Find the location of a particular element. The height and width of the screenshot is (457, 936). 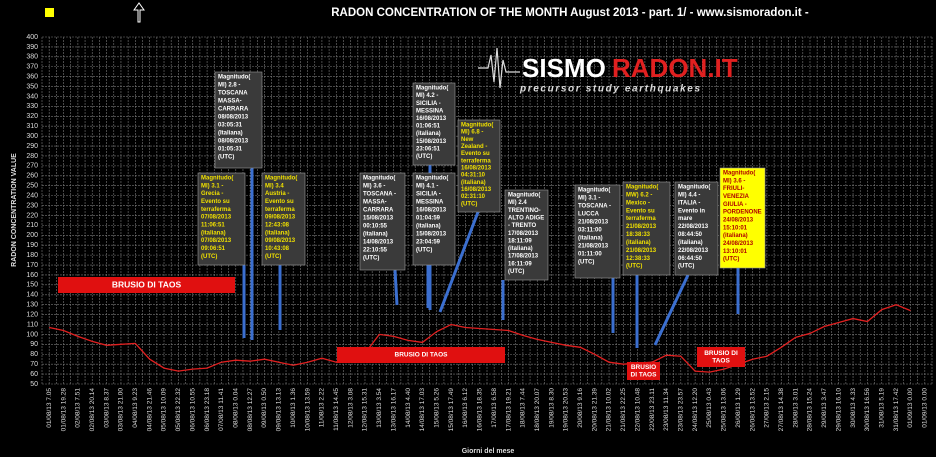

y-tick-label: 360 is located at coordinates (32, 77).